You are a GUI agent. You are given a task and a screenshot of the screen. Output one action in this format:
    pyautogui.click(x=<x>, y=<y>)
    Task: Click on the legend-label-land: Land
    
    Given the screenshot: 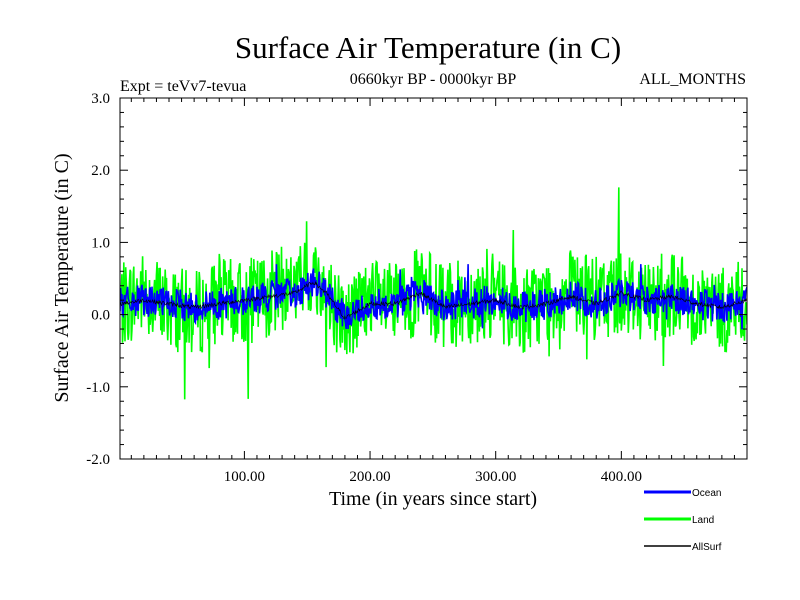 What is the action you would take?
    pyautogui.click(x=703, y=520)
    